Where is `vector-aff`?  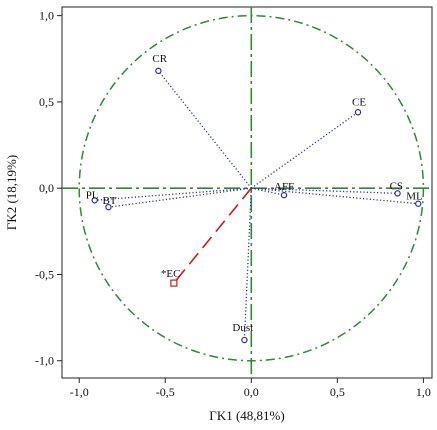
vector-aff is located at coordinates (268, 191).